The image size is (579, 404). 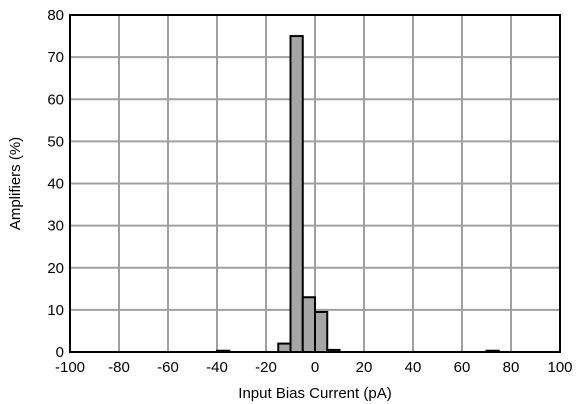 What do you see at coordinates (55, 310) in the screenshot?
I see `y-tick-label: 10` at bounding box center [55, 310].